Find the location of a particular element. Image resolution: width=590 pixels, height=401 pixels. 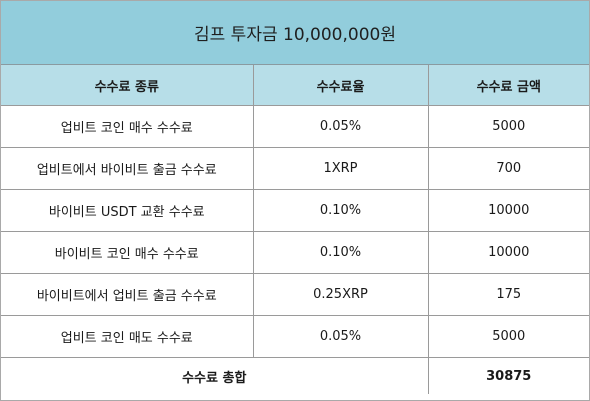

fee-type-cell: 바이비트 USDT 교환 수수료 is located at coordinates (127, 210).